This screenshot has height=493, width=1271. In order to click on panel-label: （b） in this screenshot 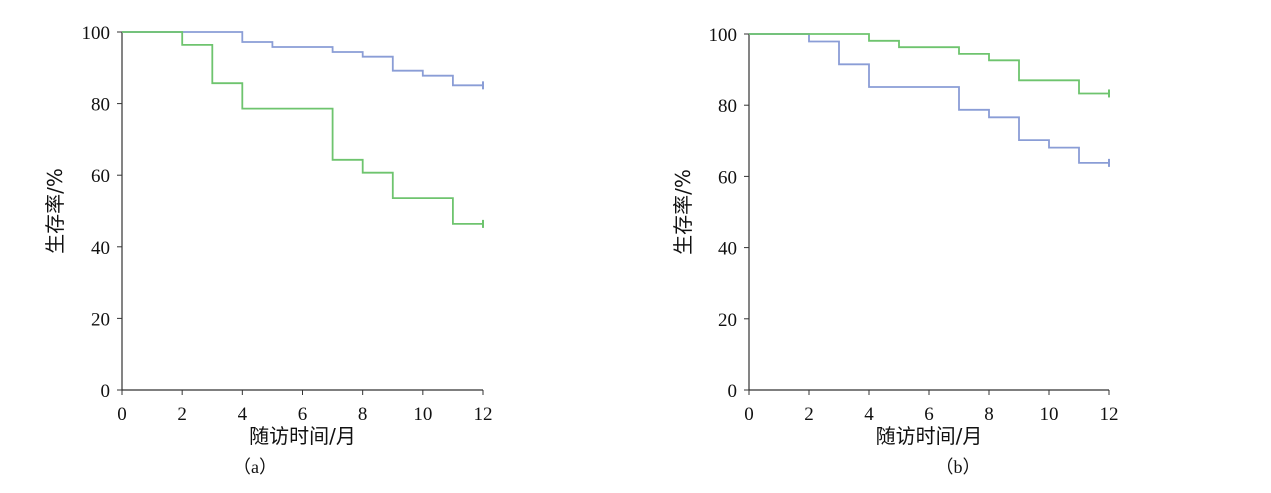, I will do `click(958, 467)`.